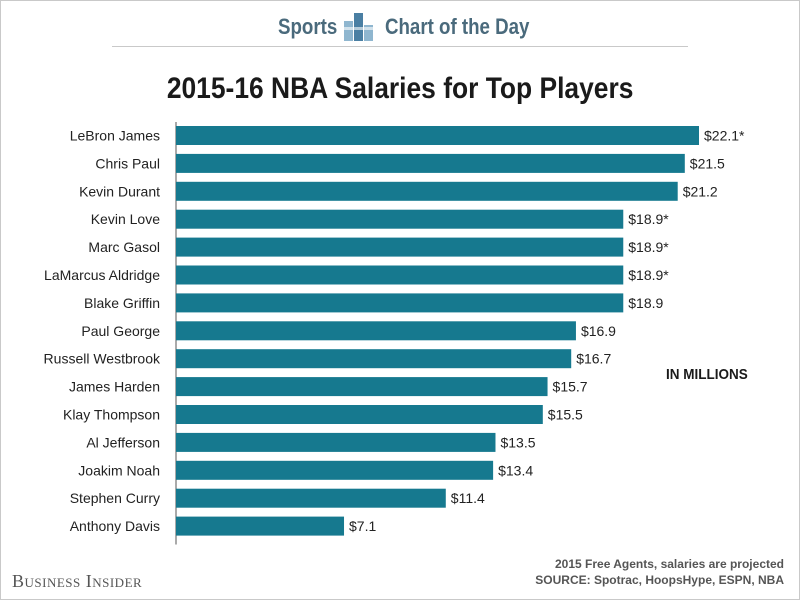 This screenshot has height=600, width=800. I want to click on bar-chart-logo-icon, so click(359, 27).